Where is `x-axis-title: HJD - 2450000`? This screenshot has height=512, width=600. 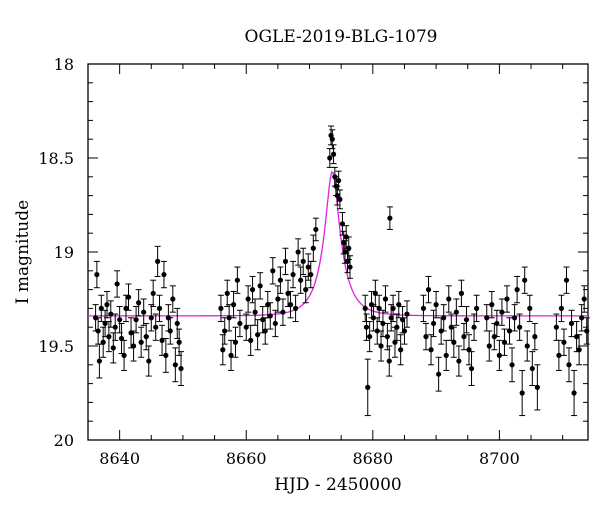 x-axis-title: HJD - 2450000 is located at coordinates (338, 485).